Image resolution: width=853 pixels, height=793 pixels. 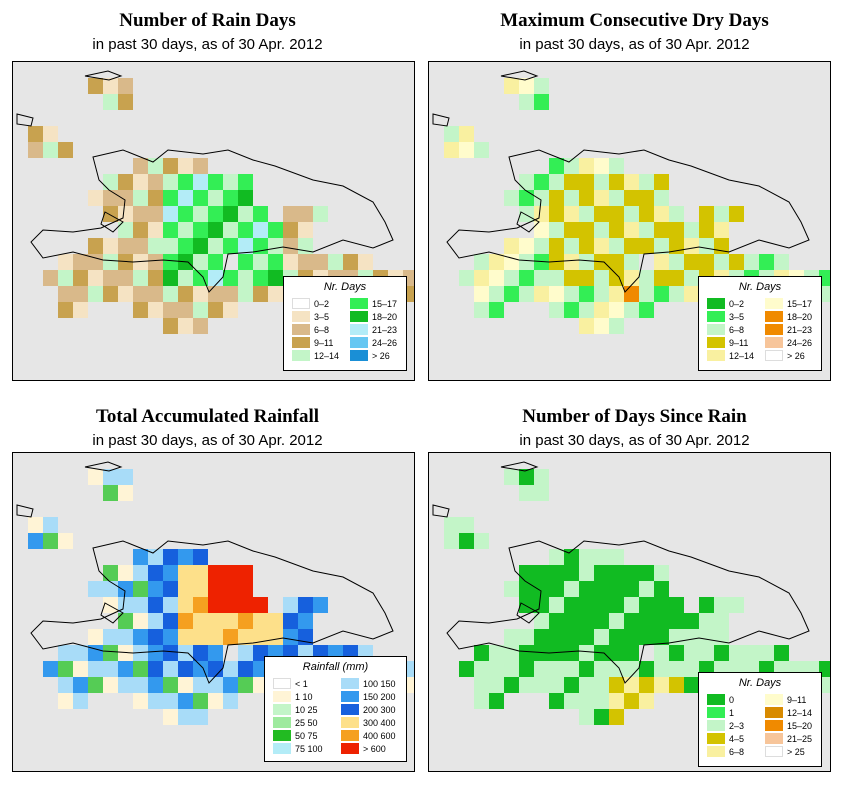 I want to click on legend-item: 150 200, so click(x=368, y=697).